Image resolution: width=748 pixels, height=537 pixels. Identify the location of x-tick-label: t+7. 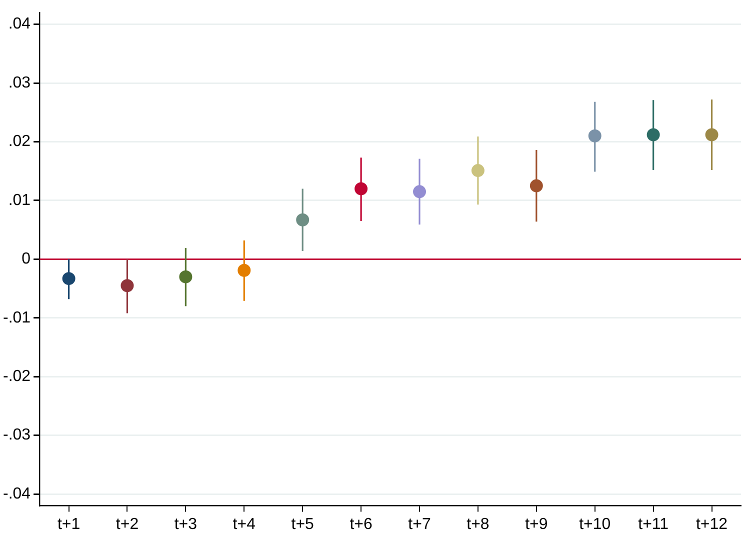
(419, 524).